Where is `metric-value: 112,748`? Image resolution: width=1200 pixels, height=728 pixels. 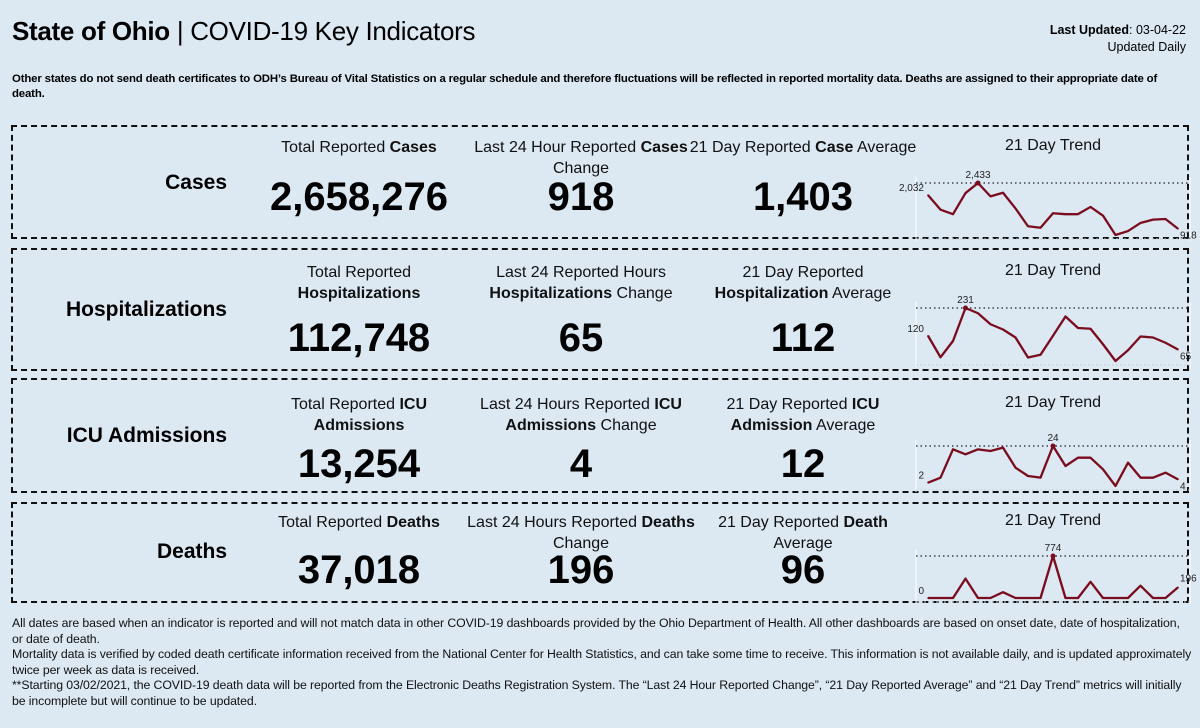 metric-value: 112,748 is located at coordinates (359, 338).